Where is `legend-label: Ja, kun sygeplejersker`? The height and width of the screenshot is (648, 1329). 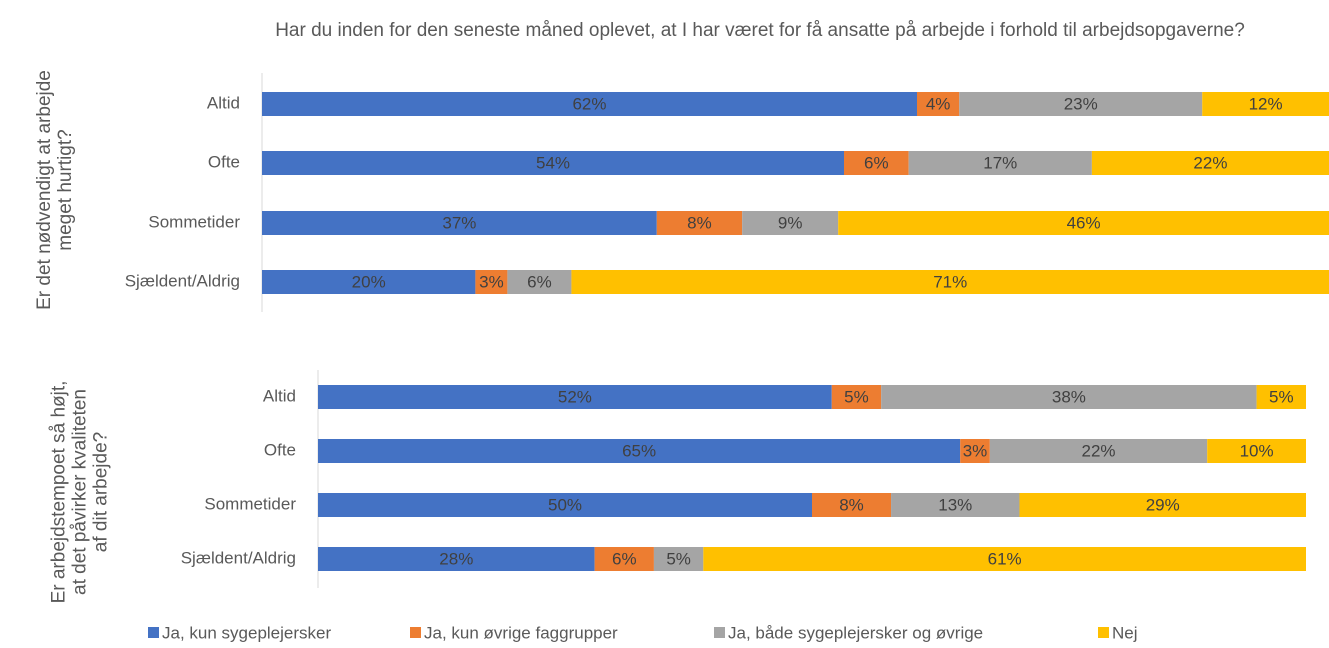 legend-label: Ja, kun sygeplejersker is located at coordinates (246, 632).